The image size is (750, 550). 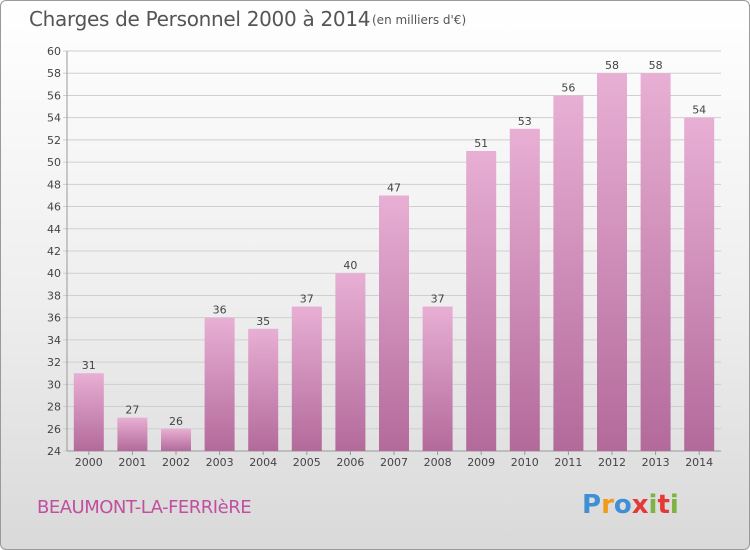 What do you see at coordinates (54, 451) in the screenshot?
I see `y-tick-label: 24` at bounding box center [54, 451].